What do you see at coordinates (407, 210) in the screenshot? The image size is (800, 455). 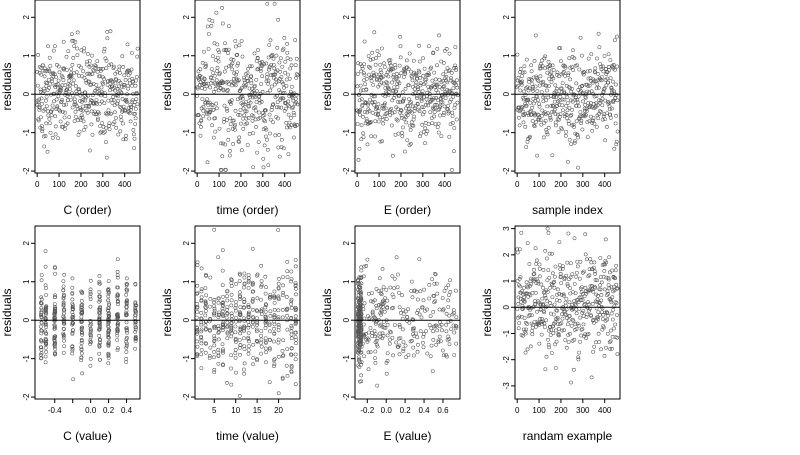 I see `x-axis-label: E (order)` at bounding box center [407, 210].